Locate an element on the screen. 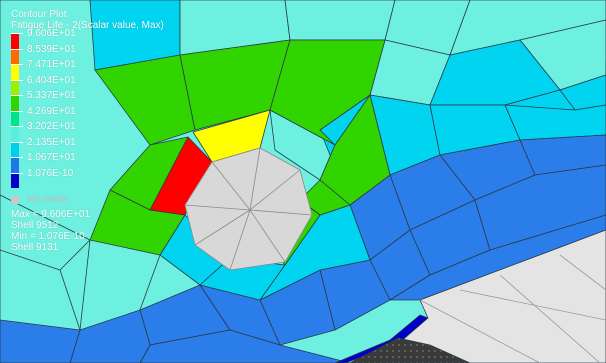  legend-label: 7.471E+01 is located at coordinates (51, 64).